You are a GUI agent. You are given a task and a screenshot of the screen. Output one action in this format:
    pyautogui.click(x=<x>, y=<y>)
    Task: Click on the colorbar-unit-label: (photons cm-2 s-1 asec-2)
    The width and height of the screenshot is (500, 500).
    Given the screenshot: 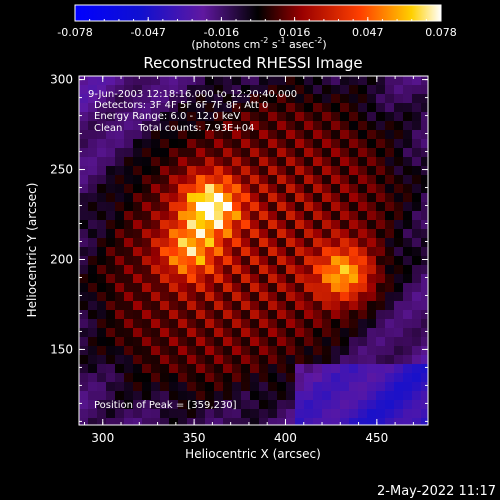 What is the action you would take?
    pyautogui.click(x=258, y=43)
    